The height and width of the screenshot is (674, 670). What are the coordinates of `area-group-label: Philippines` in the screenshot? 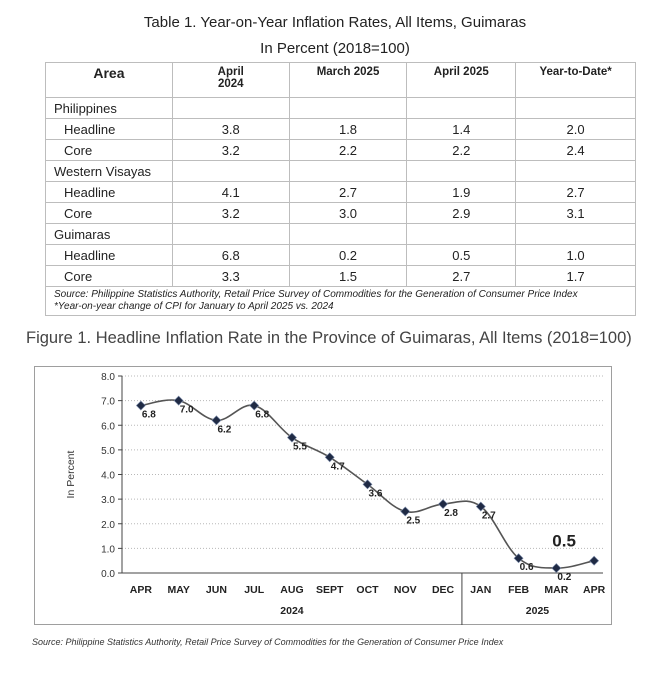 It's located at (109, 108).